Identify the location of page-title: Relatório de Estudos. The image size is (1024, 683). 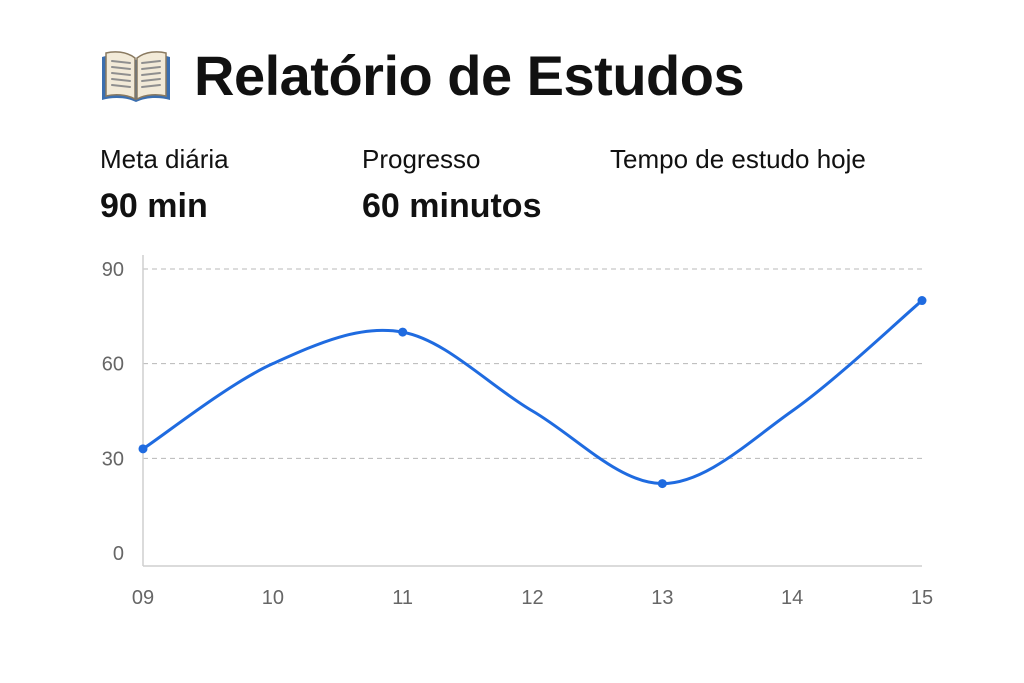
(469, 75).